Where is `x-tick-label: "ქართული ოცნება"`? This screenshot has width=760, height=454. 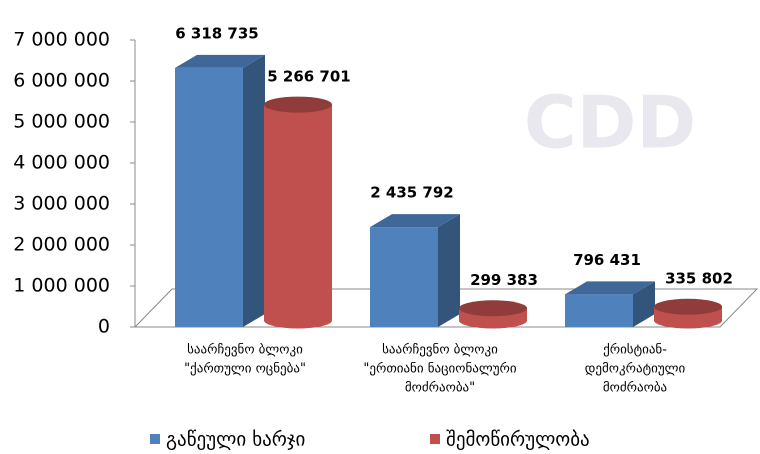
x-tick-label: "ქართული ოცნება" is located at coordinates (245, 369).